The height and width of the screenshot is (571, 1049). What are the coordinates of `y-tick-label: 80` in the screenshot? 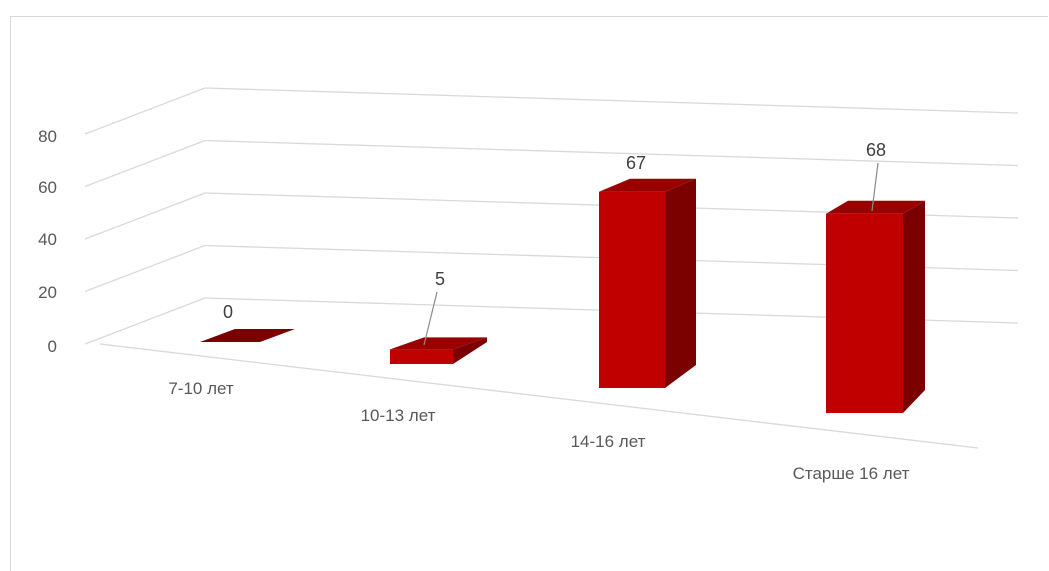 It's located at (47, 136).